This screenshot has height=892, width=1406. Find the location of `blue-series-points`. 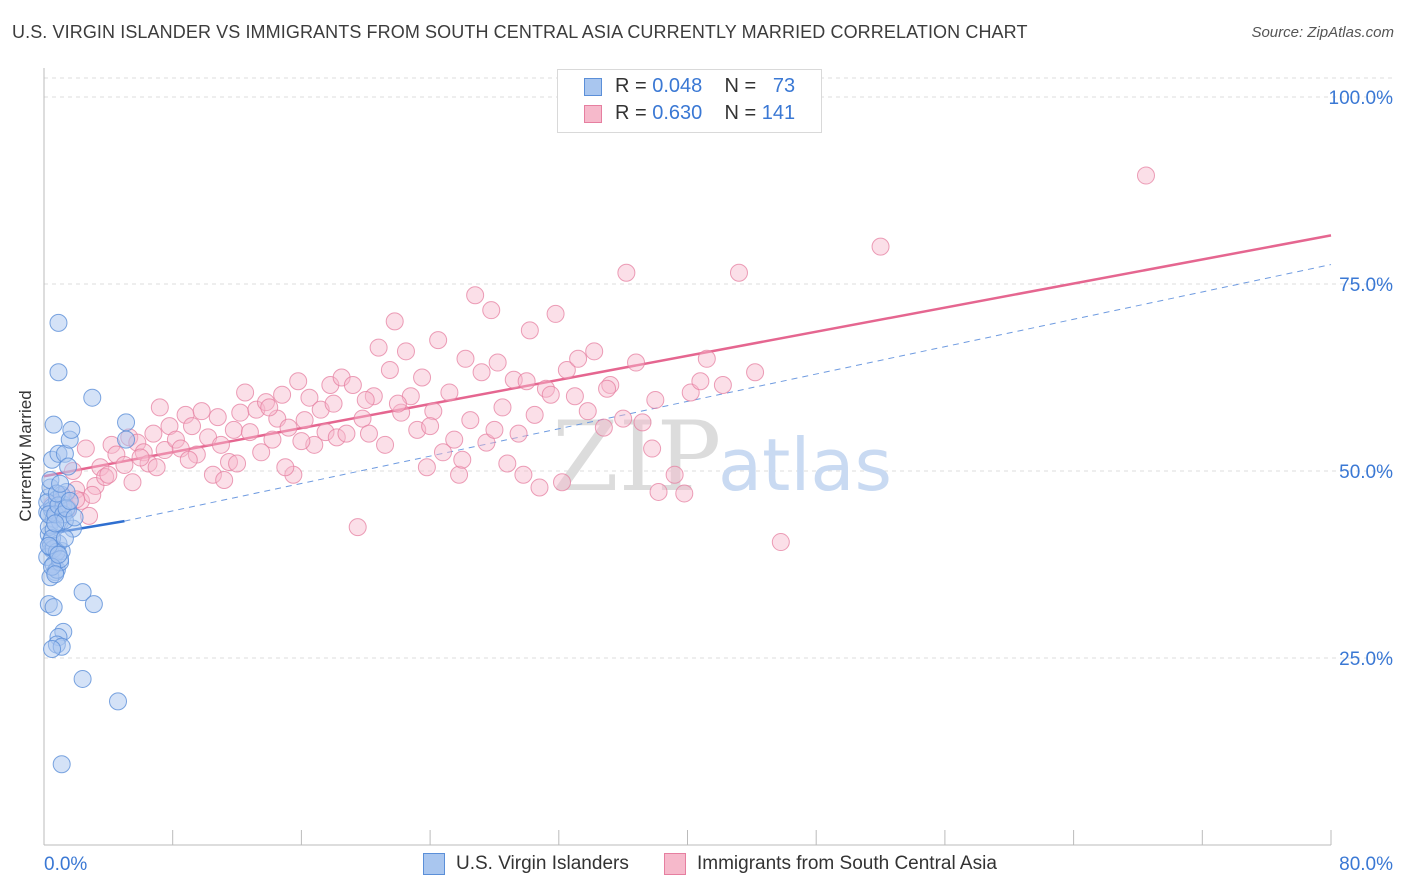

blue-series-points is located at coordinates (87, 543).